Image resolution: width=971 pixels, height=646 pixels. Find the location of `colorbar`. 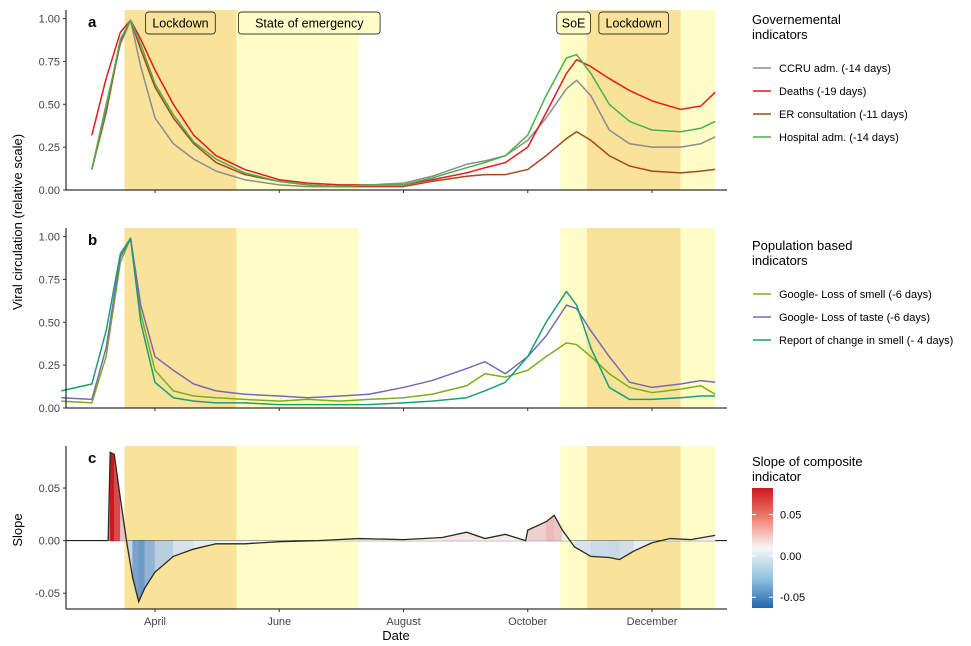

colorbar is located at coordinates (762, 548).